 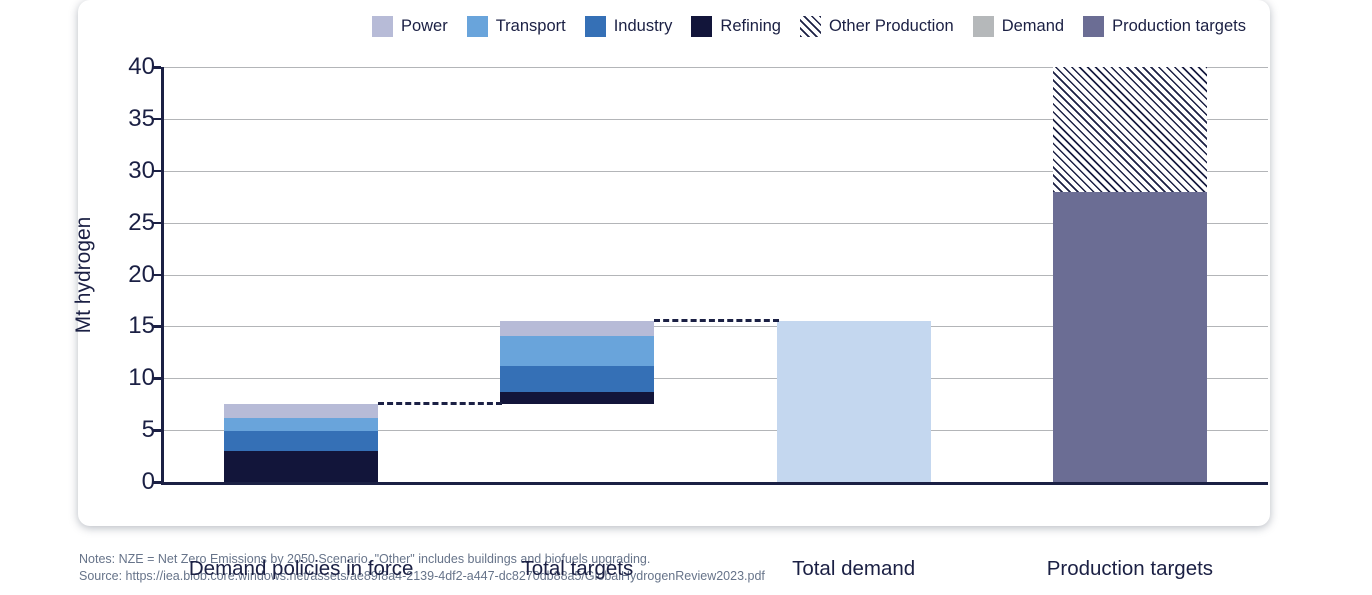 What do you see at coordinates (162, 274) in the screenshot?
I see `y-axis-line` at bounding box center [162, 274].